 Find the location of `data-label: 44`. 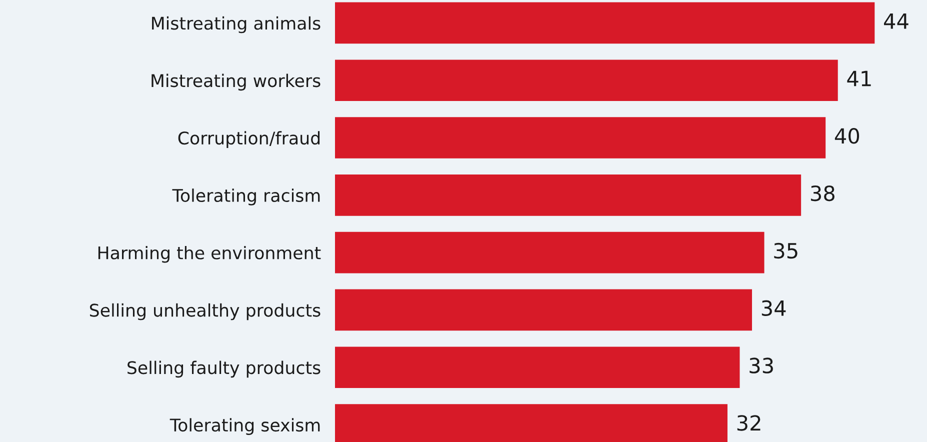

data-label: 44 is located at coordinates (896, 21).